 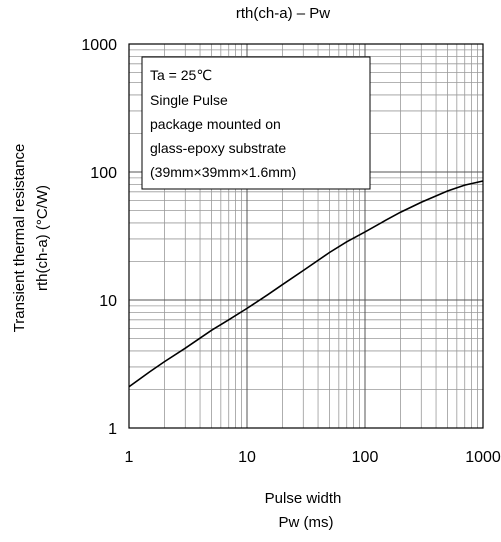 What do you see at coordinates (99, 237) in the screenshot?
I see `y-tick-labels: 1 10 100 1000` at bounding box center [99, 237].